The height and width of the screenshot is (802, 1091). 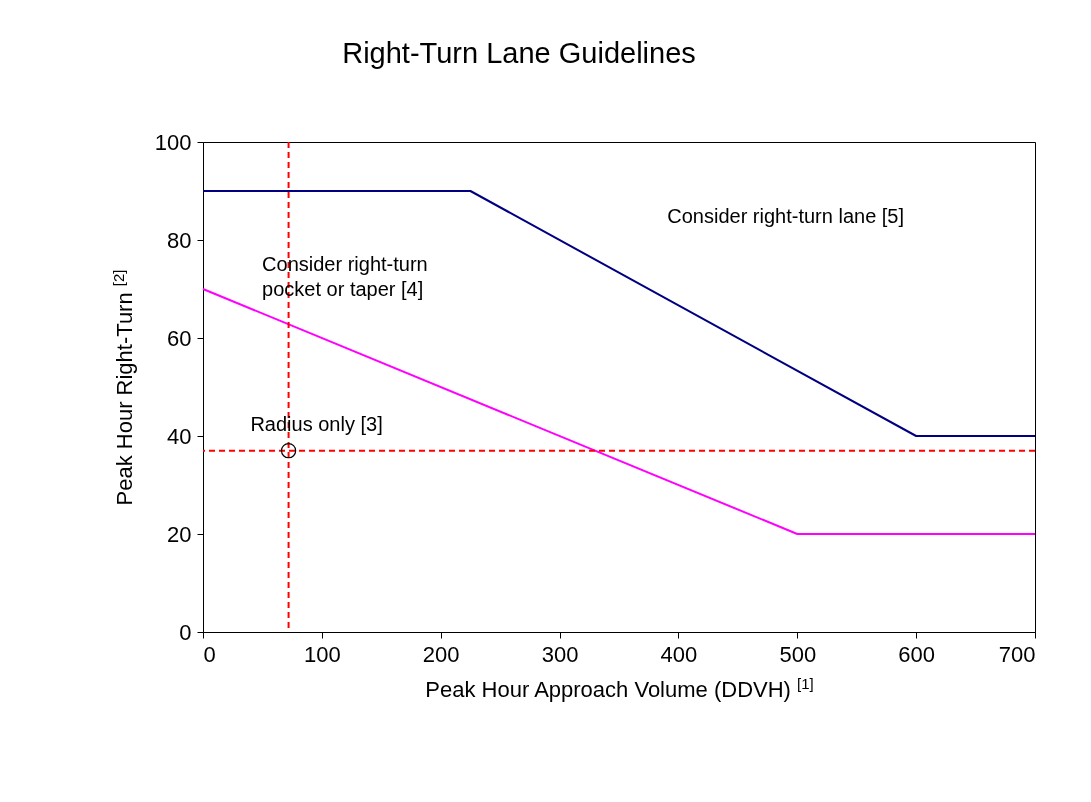 I want to click on x-tick-label: 100, so click(x=322, y=654).